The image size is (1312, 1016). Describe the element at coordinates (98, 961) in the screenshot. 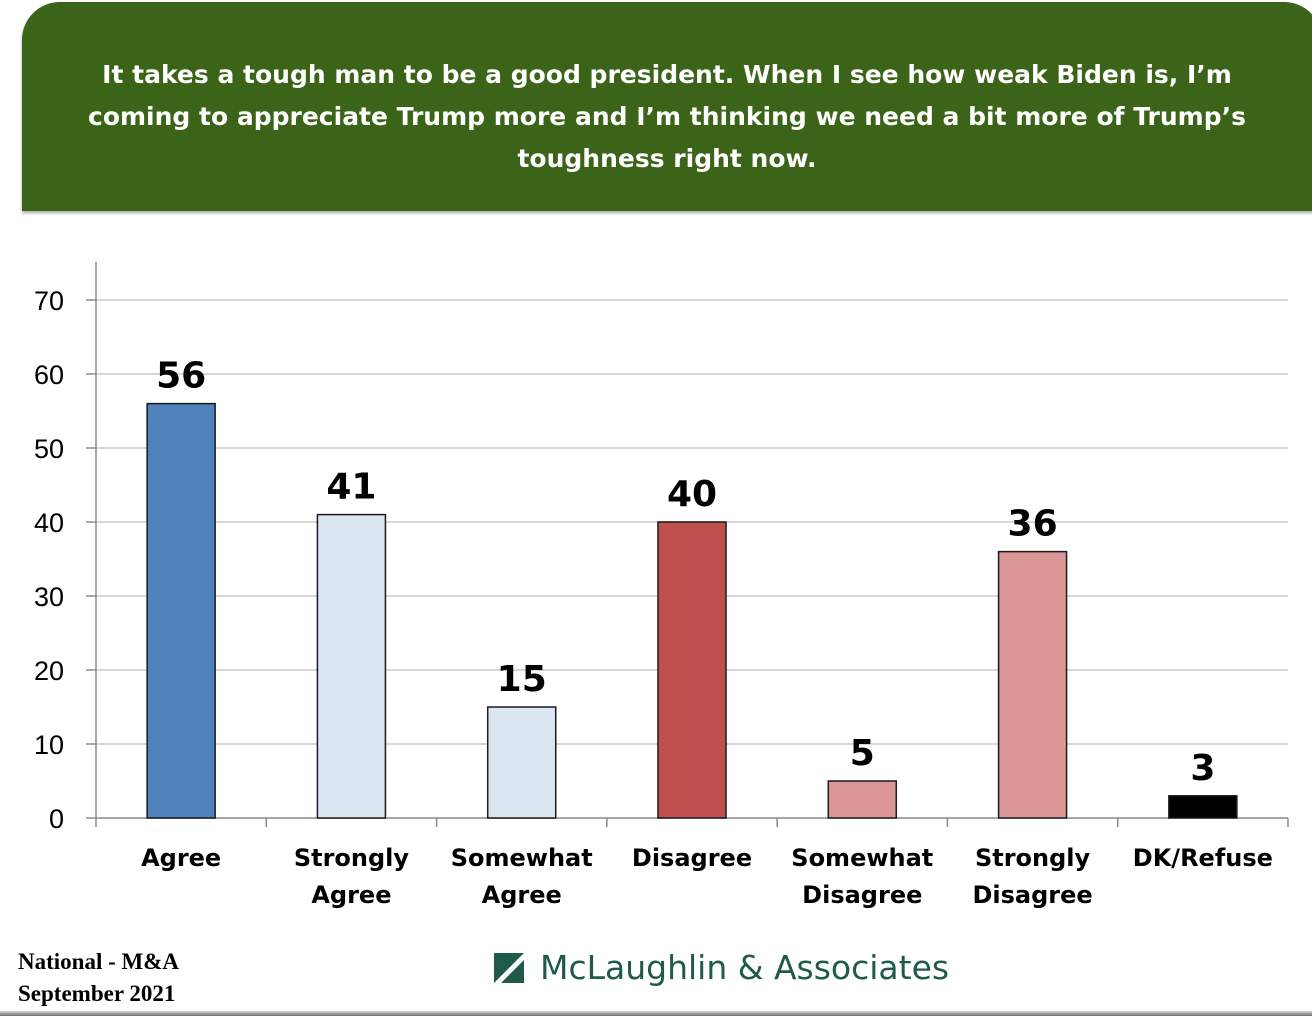

I see `source-line-national: National - M&A` at that location.